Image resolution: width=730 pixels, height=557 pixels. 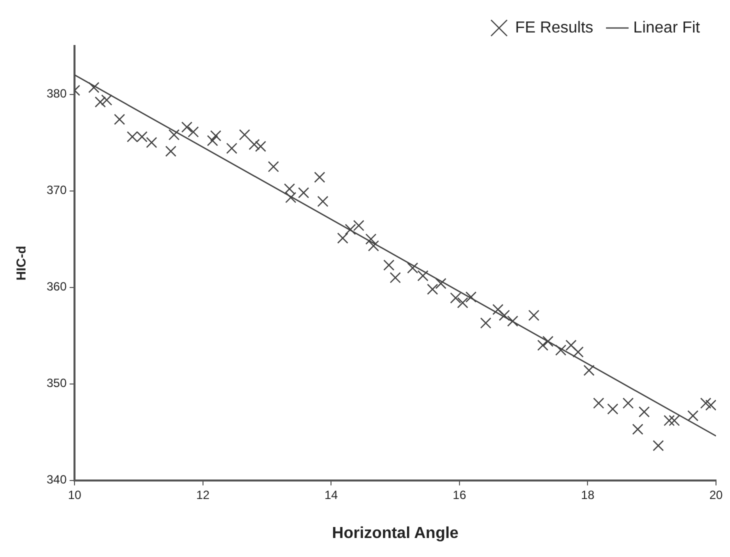 I want to click on x-axis-title: Horizontal Angle, so click(x=395, y=533).